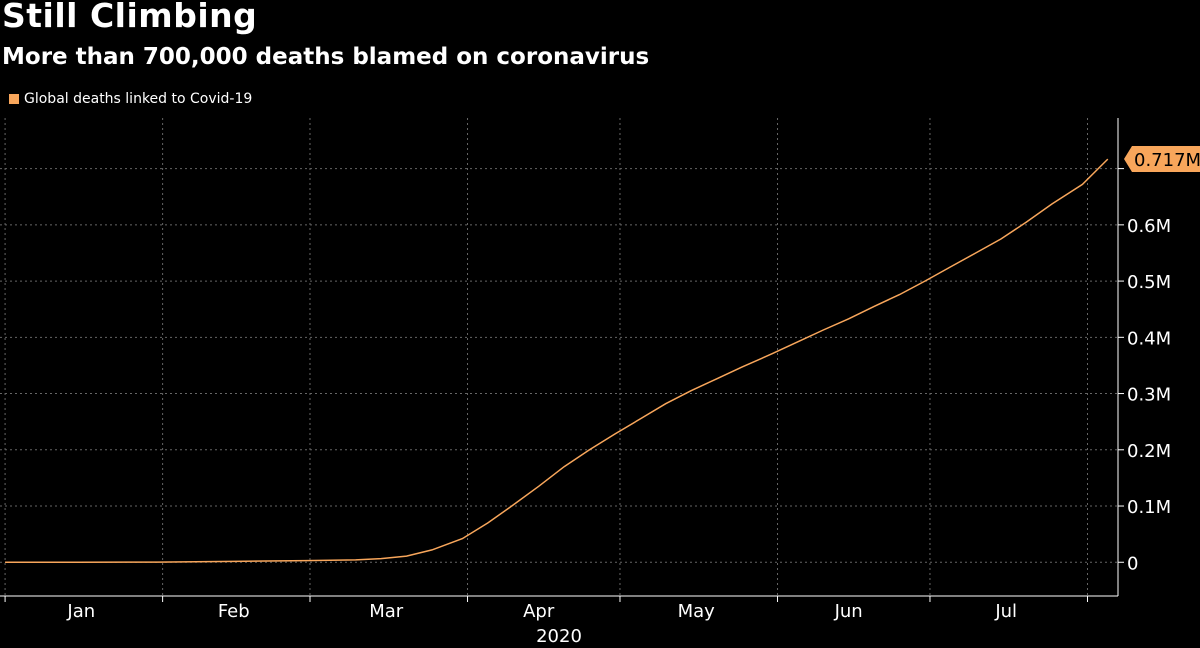 The width and height of the screenshot is (1200, 648). I want to click on x-tick-label-3: Apr, so click(539, 611).